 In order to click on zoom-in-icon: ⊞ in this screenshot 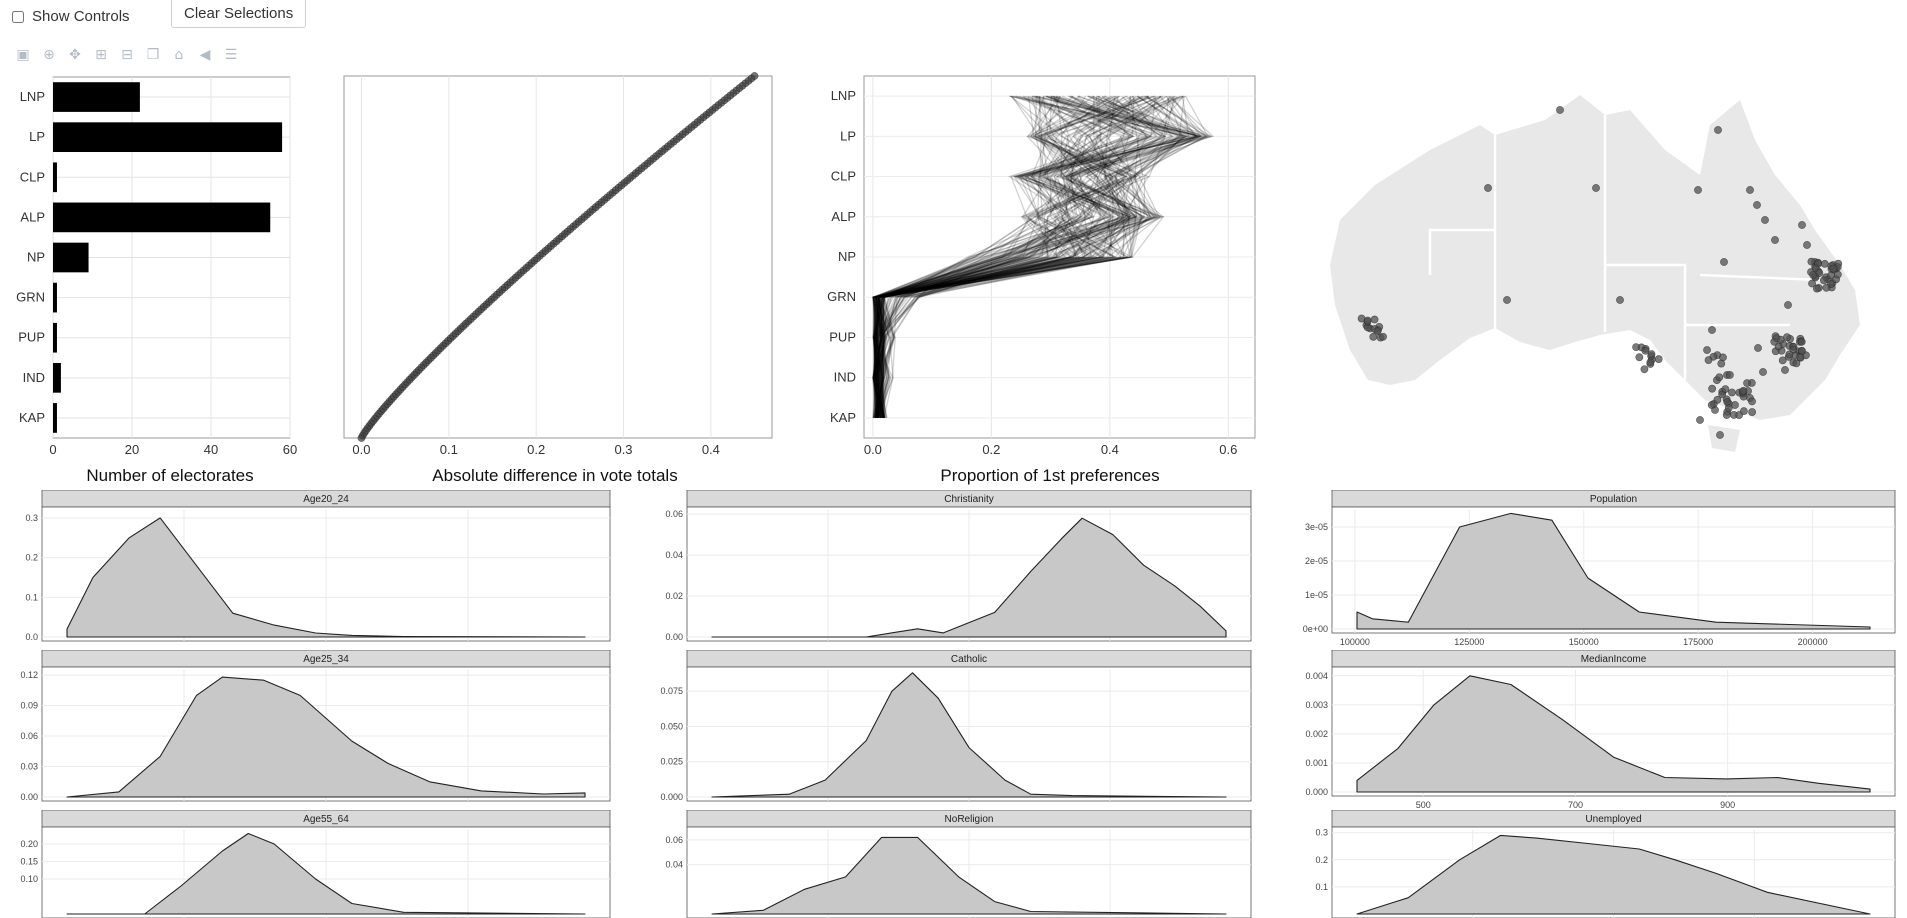, I will do `click(101, 55)`.